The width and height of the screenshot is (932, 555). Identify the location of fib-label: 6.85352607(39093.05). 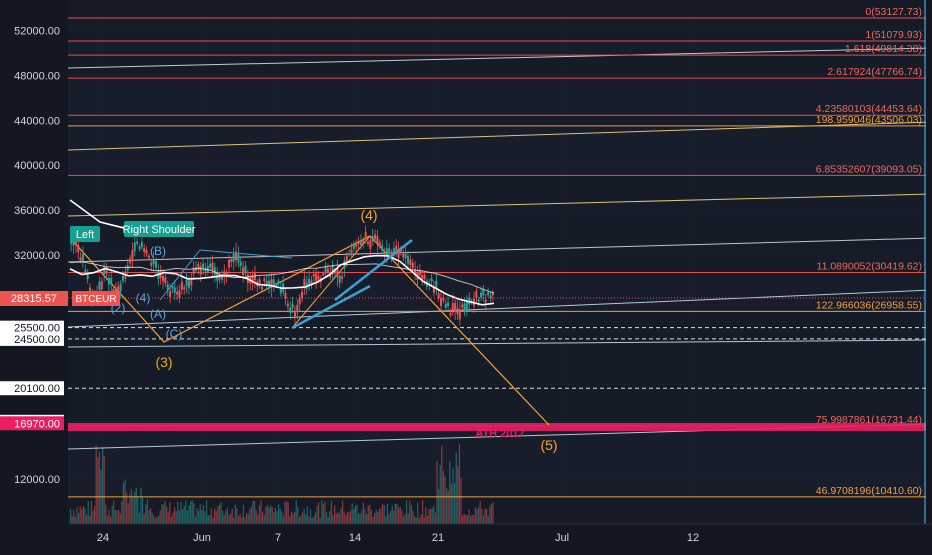
(869, 169).